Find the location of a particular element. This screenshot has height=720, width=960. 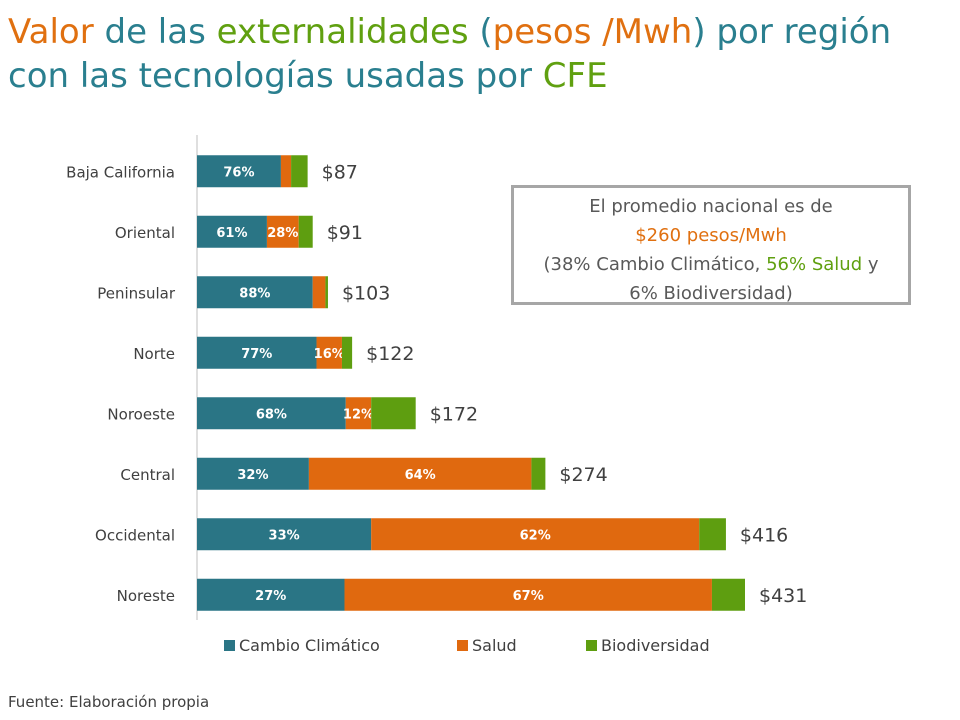

title-part: de las is located at coordinates (155, 32).